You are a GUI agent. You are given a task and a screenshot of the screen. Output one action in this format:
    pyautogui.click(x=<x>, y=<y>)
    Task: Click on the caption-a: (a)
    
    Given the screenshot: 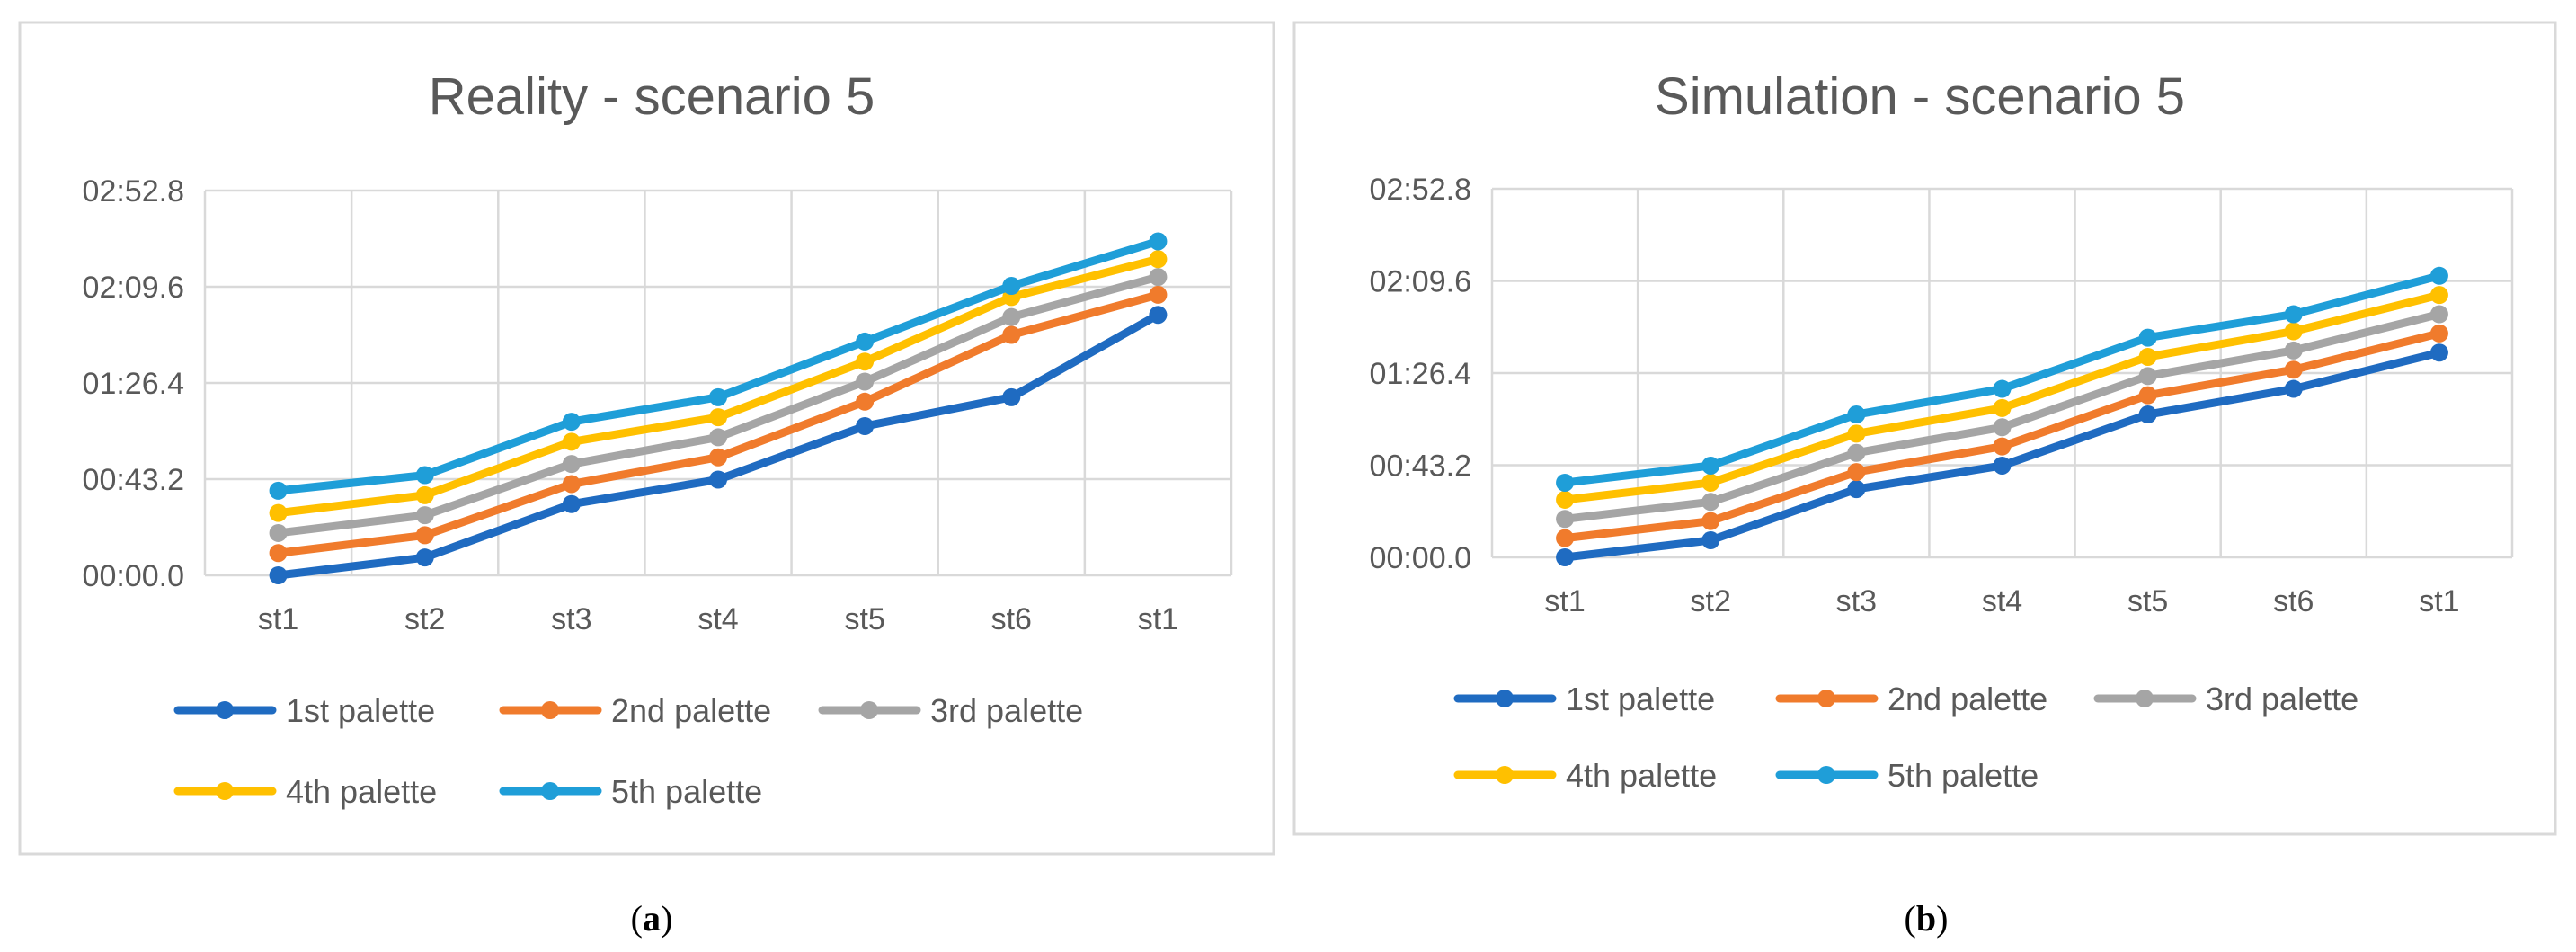 What is the action you would take?
    pyautogui.click(x=652, y=918)
    